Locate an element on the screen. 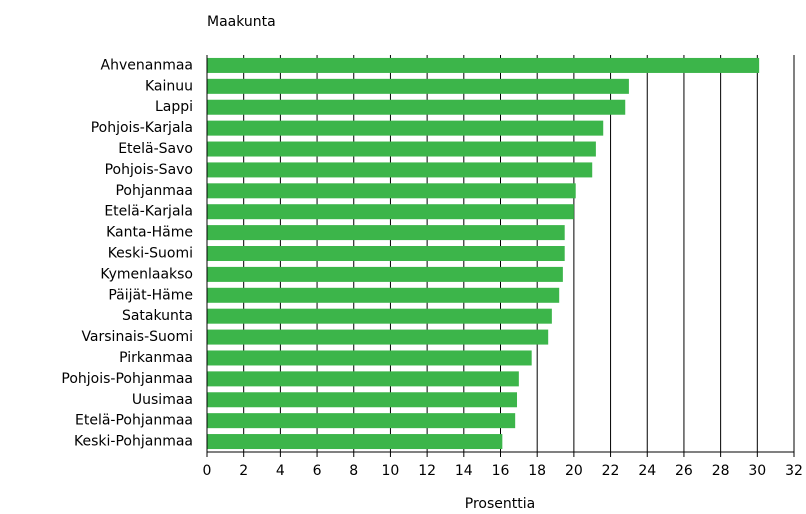 The width and height of the screenshot is (806, 514). y-tick-label: Keski-Suomi is located at coordinates (150, 254).